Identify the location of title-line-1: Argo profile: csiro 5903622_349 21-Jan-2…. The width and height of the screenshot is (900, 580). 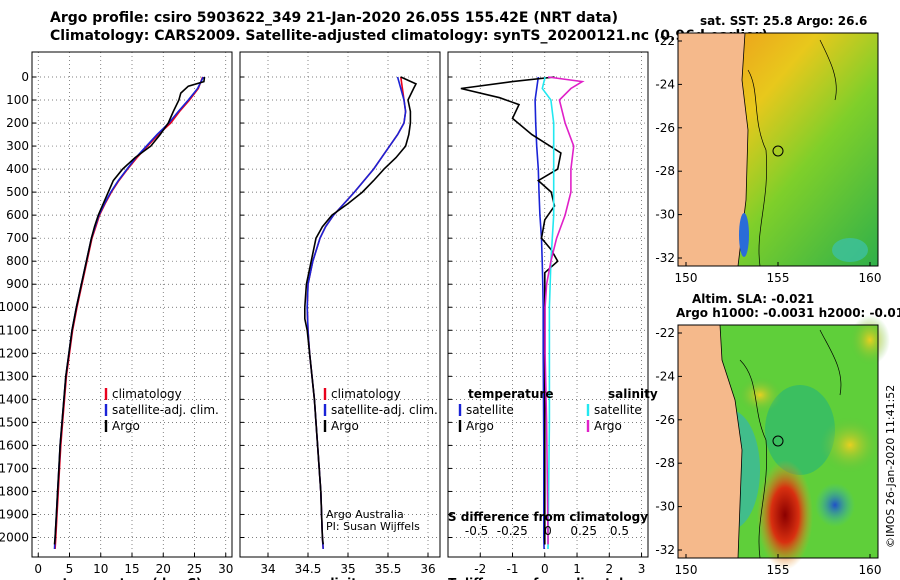
(334, 18).